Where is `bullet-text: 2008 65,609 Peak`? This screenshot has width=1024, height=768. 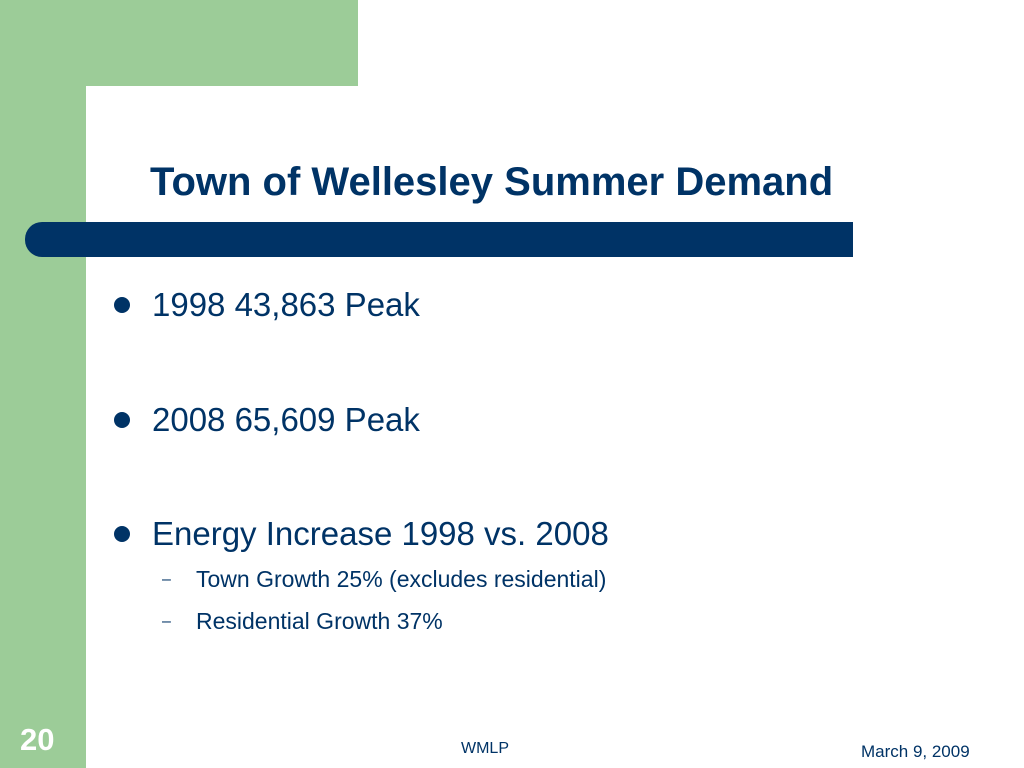
bullet-text: 2008 65,609 Peak is located at coordinates (286, 419).